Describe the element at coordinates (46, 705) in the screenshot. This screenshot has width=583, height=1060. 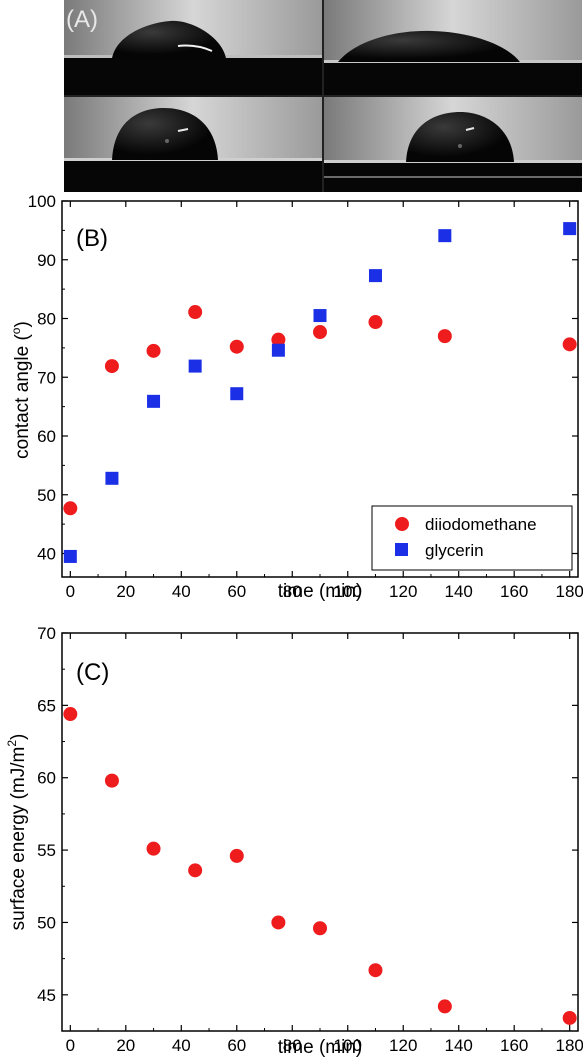
I see `y-tick-label: 65` at that location.